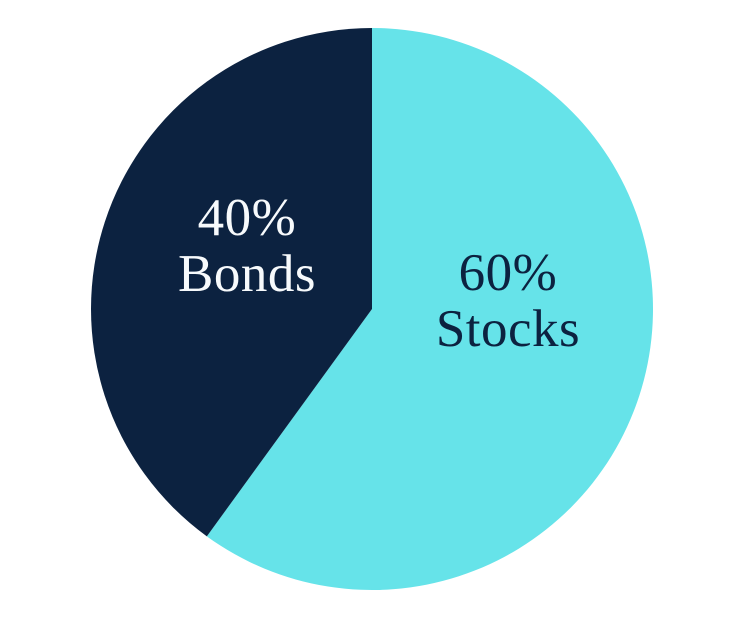 Image resolution: width=745 pixels, height=625 pixels. I want to click on pie-label-stocks: 60% Stocks, so click(508, 301).